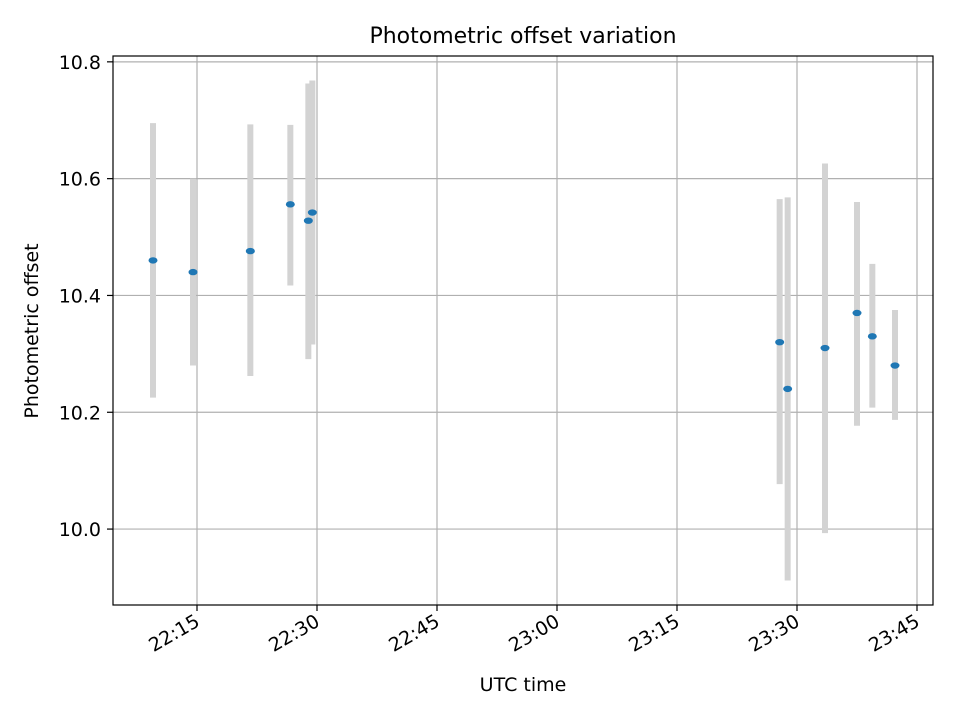 Image resolution: width=960 pixels, height=720 pixels. Describe the element at coordinates (32, 330) in the screenshot. I see `y-axis-label: Photometric offset` at that location.